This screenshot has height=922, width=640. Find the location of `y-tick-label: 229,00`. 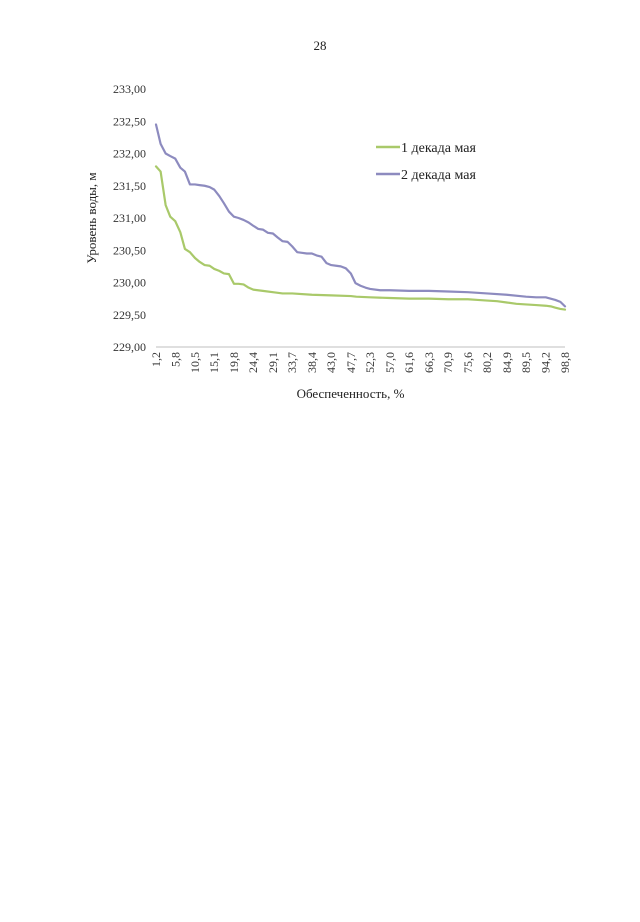

y-tick-label: 229,00 is located at coordinates (129, 347).